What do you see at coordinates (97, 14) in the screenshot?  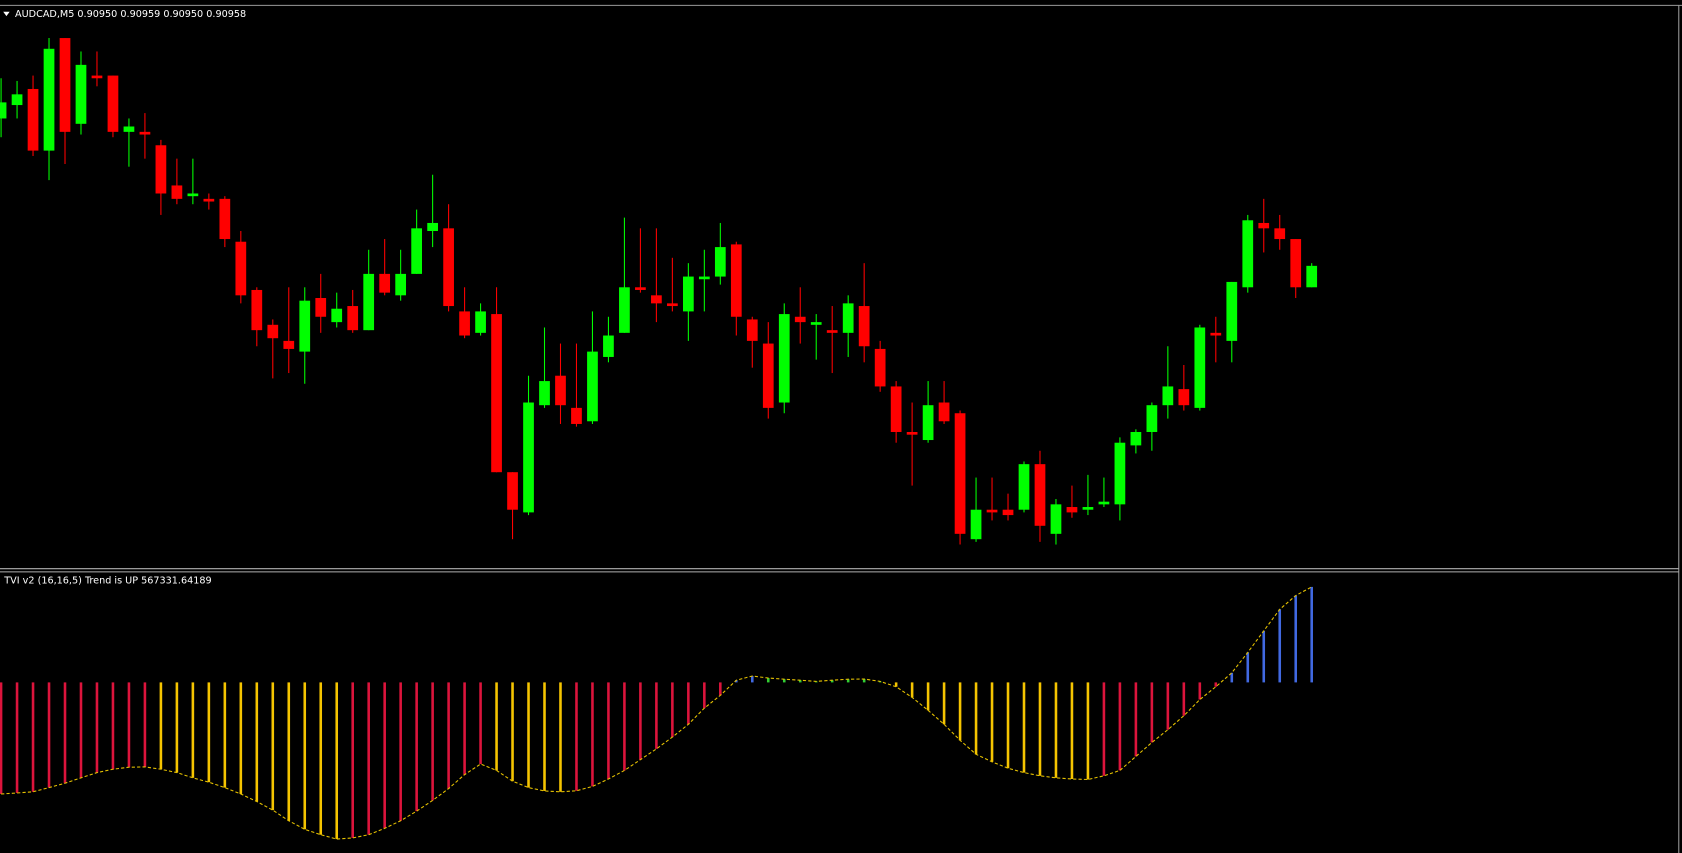 I see `quote-open: 0.90950` at bounding box center [97, 14].